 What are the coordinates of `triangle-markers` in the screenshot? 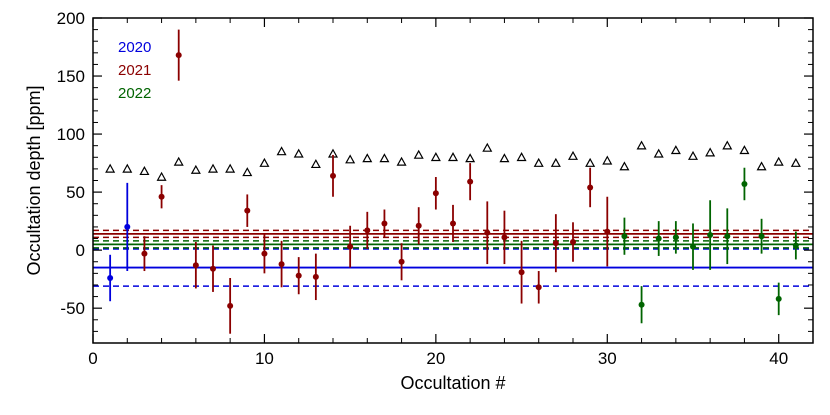 It's located at (453, 160).